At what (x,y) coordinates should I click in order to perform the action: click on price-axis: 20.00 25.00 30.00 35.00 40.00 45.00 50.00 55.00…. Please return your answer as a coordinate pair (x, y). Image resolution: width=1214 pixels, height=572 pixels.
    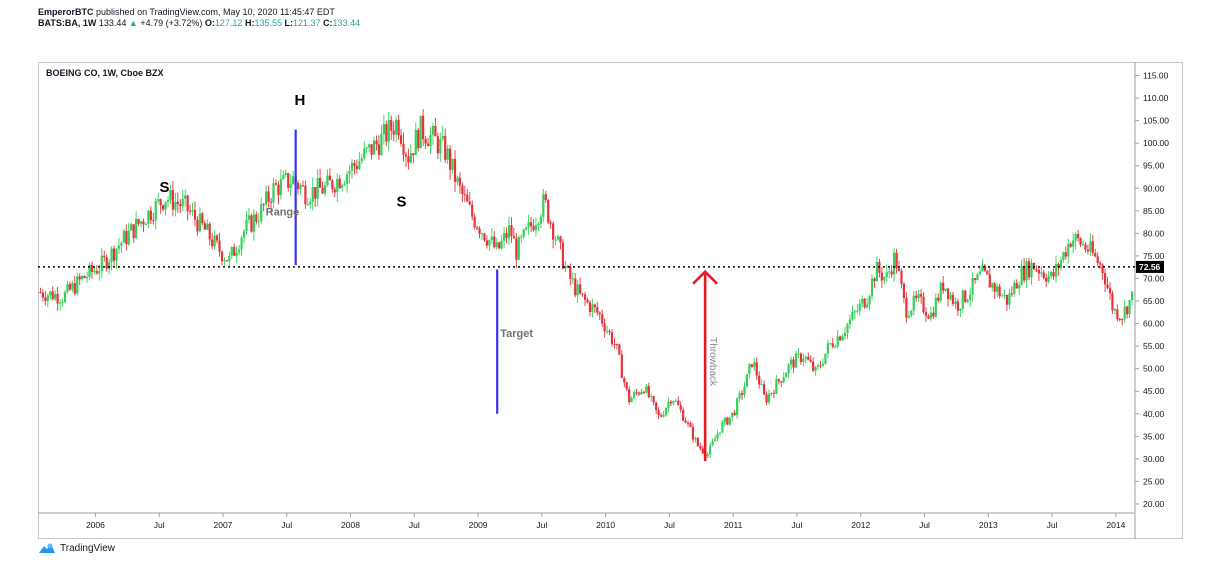
    Looking at the image, I should click on (1152, 290).